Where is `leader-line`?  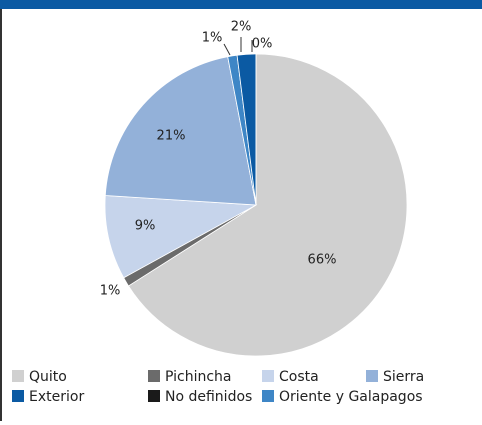 leader-line is located at coordinates (227, 49).